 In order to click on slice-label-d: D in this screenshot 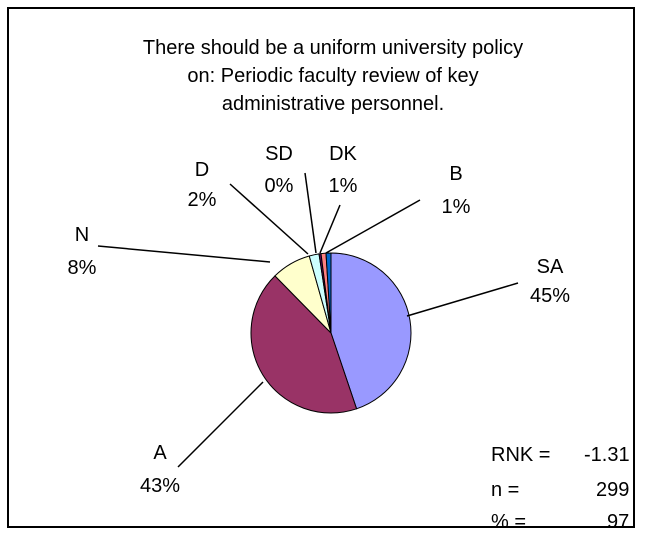, I will do `click(202, 170)`.